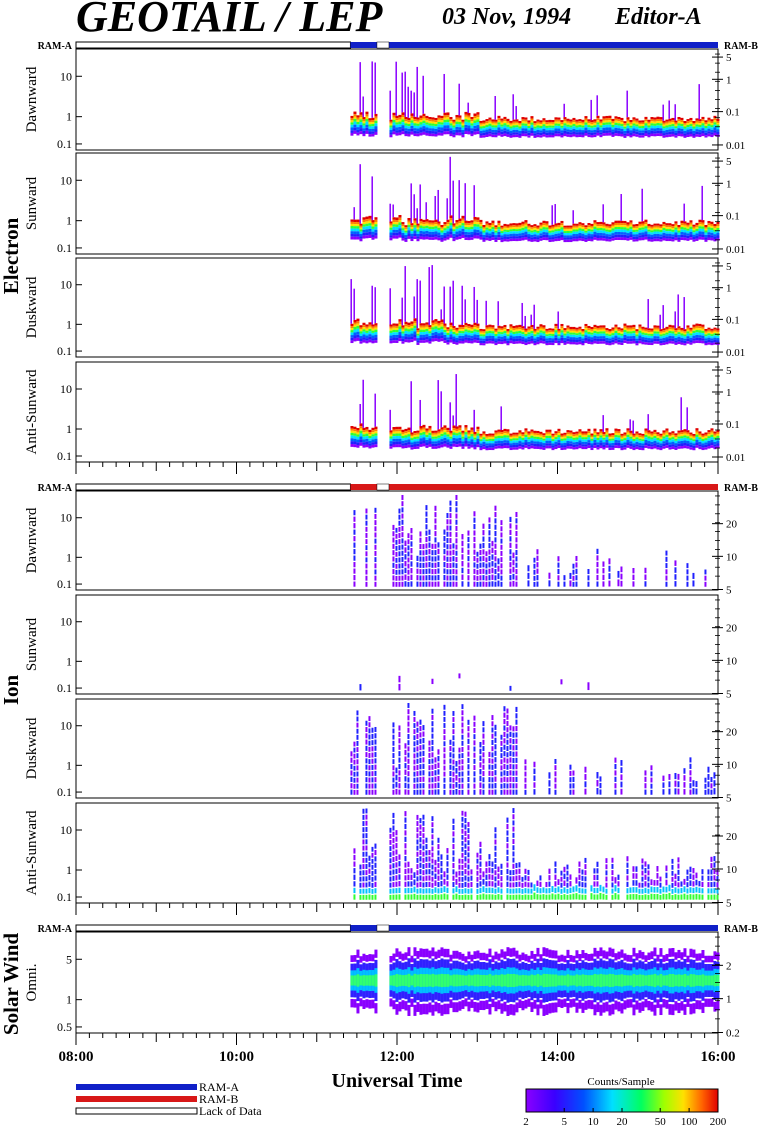 Image resolution: width=762 pixels, height=1128 pixels. What do you see at coordinates (32, 203) in the screenshot?
I see `panel-ylabel: Sunward` at bounding box center [32, 203].